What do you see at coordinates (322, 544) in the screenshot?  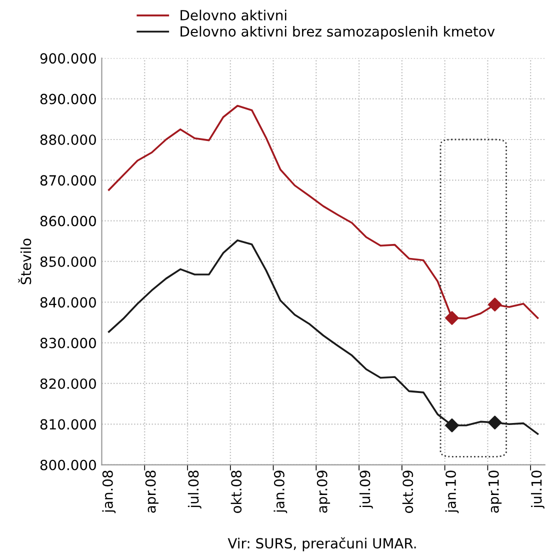 I see `text: Vir: SURS, preračuni UMAR.` at bounding box center [322, 544].